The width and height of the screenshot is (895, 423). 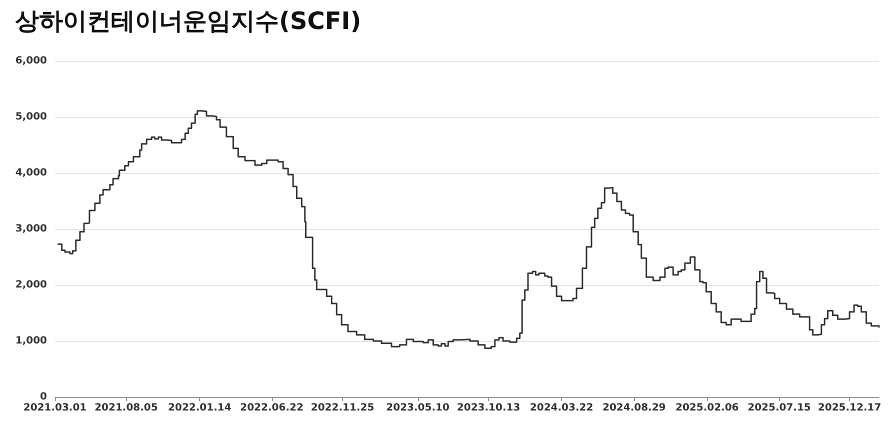 What do you see at coordinates (55, 408) in the screenshot?
I see `x-tick-label: 2021.03.01` at bounding box center [55, 408].